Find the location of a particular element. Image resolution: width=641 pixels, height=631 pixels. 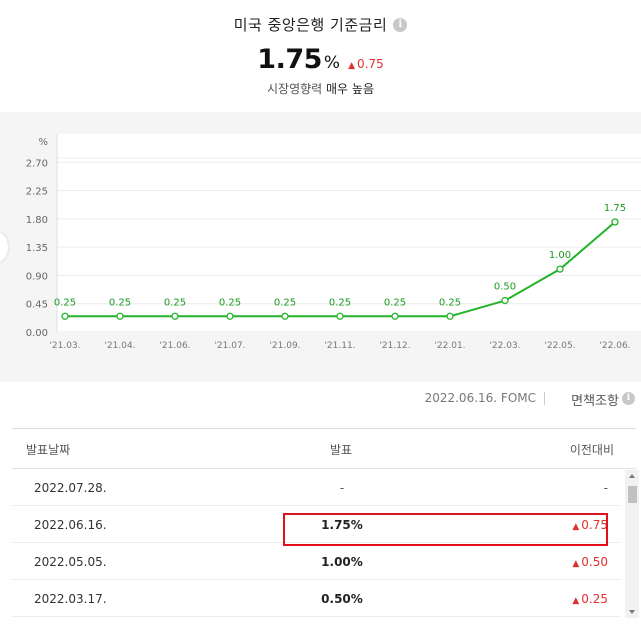

column-header-date: 발표날짜 is located at coordinates (48, 450).